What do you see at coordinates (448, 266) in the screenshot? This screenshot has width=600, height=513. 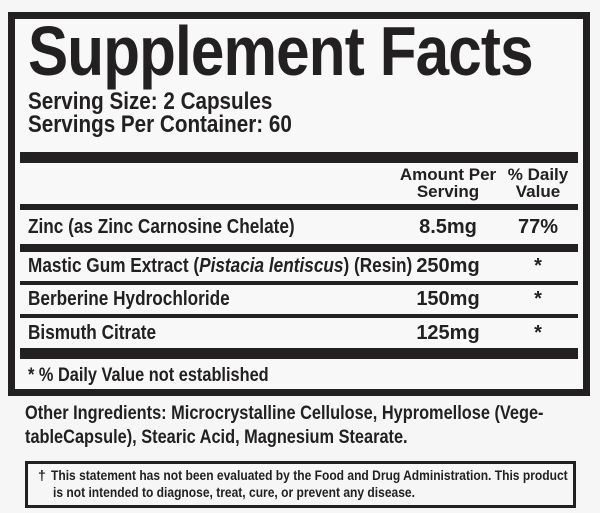 I see `ingredient-amount: 250mg` at bounding box center [448, 266].